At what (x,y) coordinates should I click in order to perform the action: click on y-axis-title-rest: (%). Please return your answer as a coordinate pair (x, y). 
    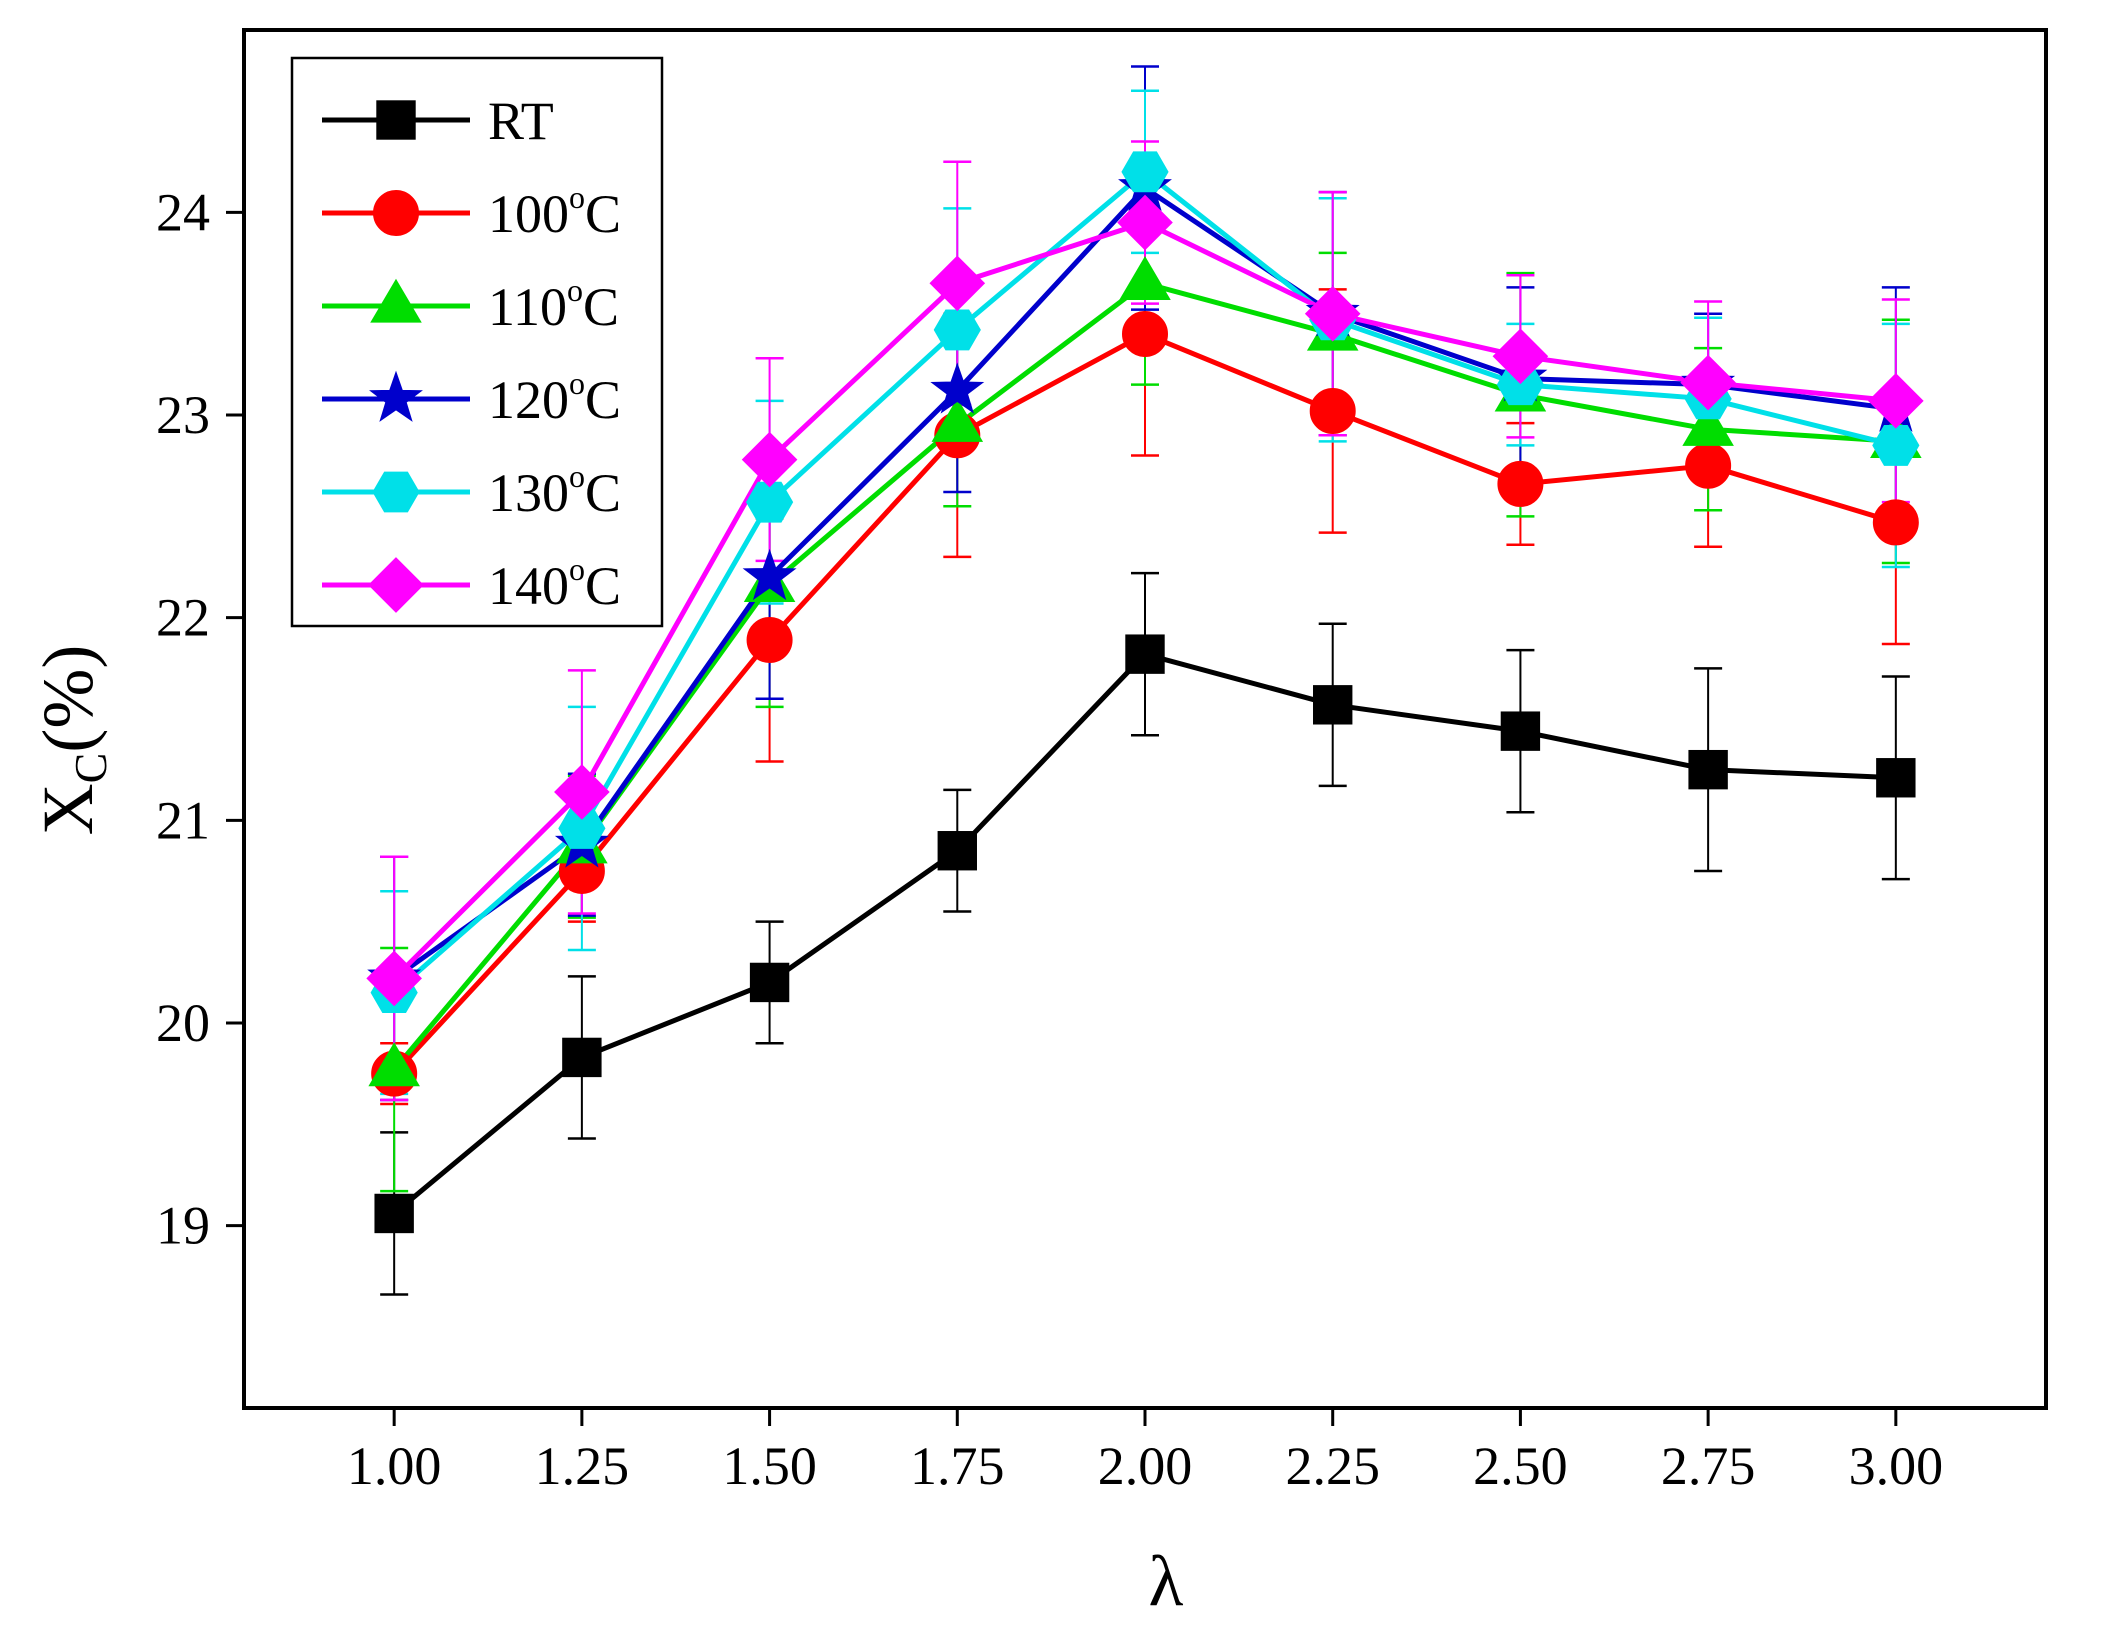
    Looking at the image, I should click on (68, 699).